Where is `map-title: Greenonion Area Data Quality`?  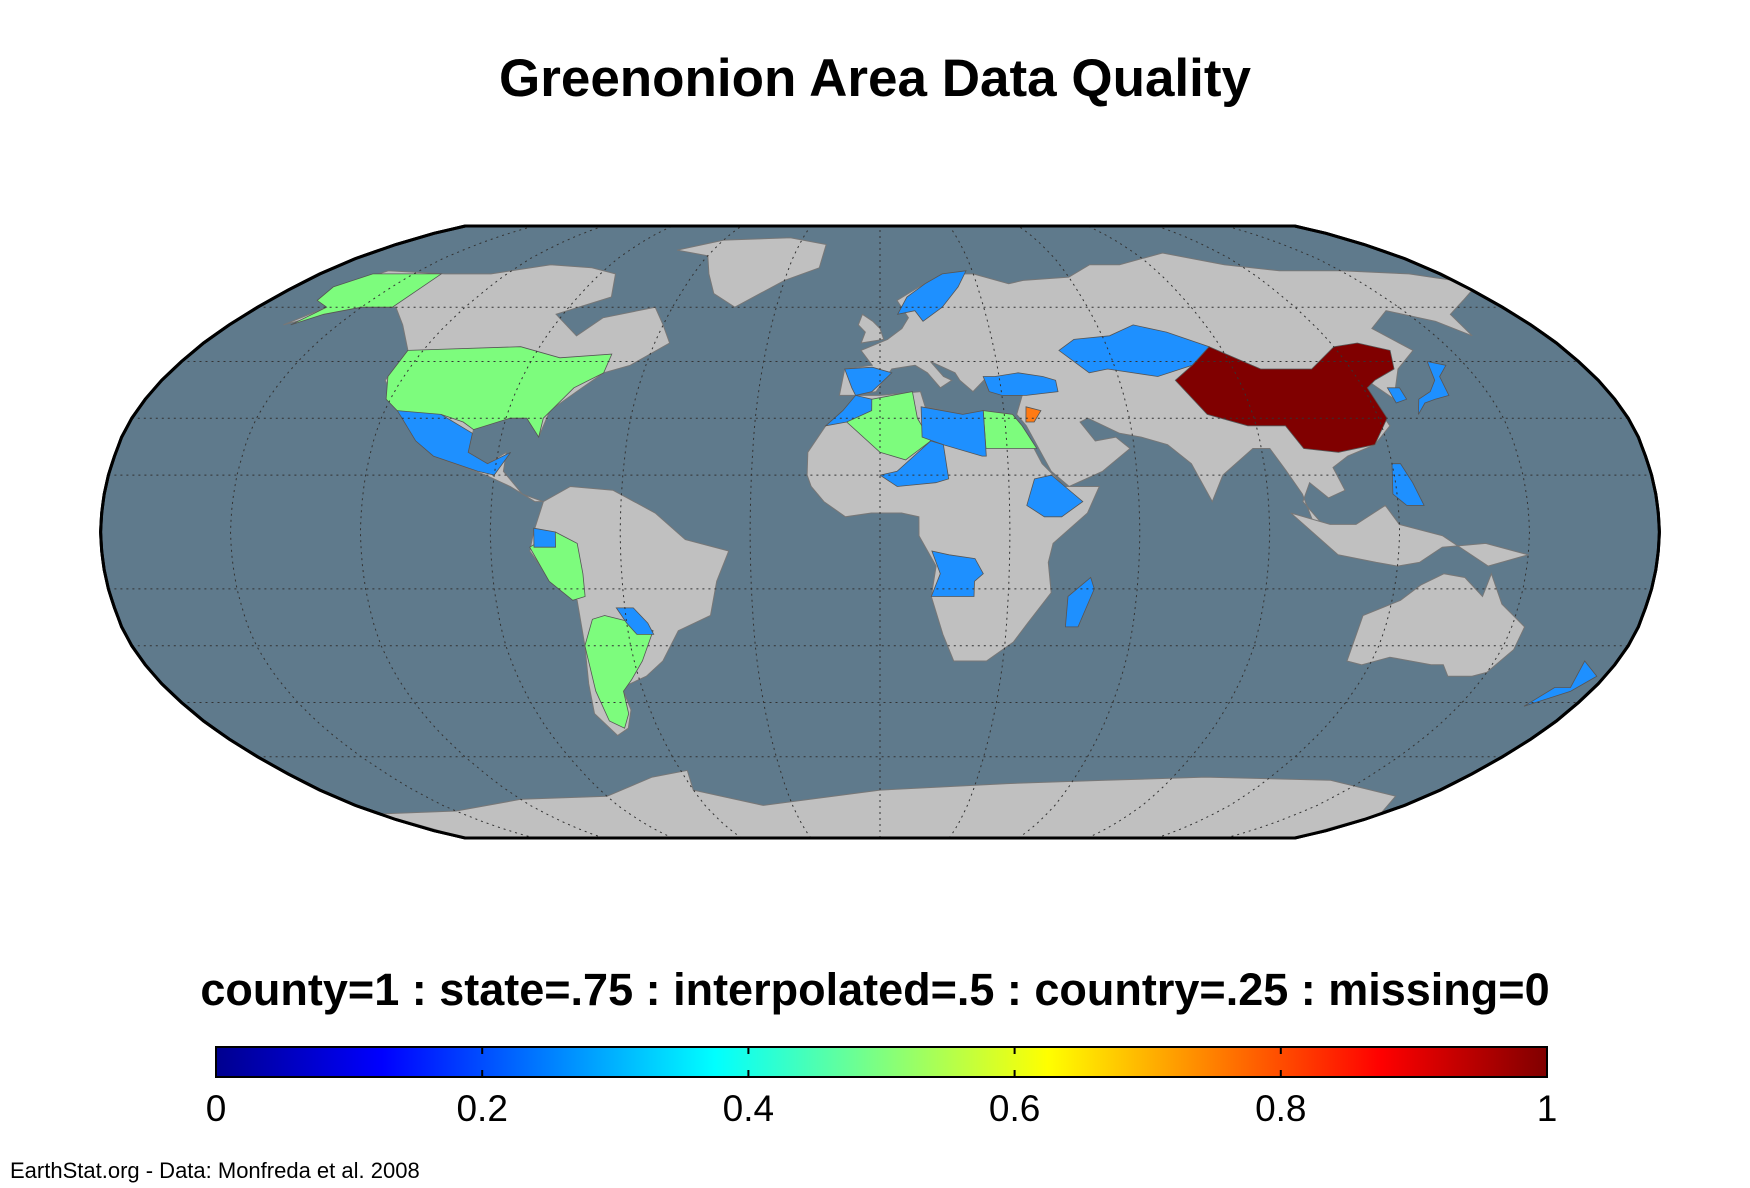 map-title: Greenonion Area Data Quality is located at coordinates (875, 78).